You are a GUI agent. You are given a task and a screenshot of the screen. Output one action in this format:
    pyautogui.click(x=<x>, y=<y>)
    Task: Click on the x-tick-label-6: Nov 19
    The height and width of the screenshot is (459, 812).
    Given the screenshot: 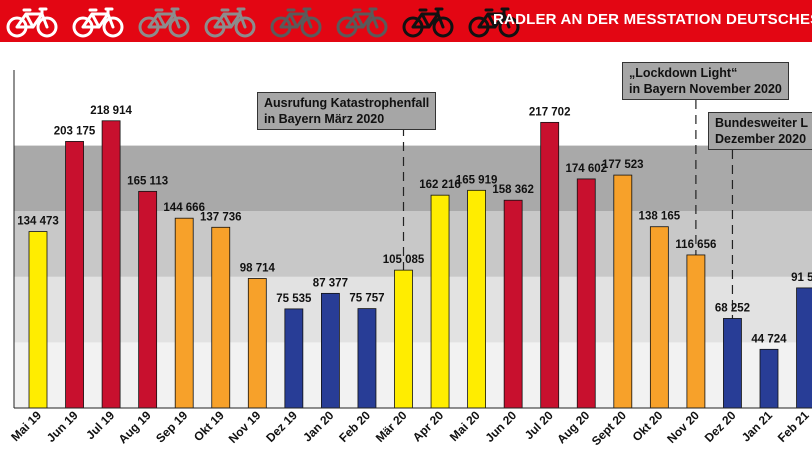 What is the action you would take?
    pyautogui.click(x=245, y=427)
    